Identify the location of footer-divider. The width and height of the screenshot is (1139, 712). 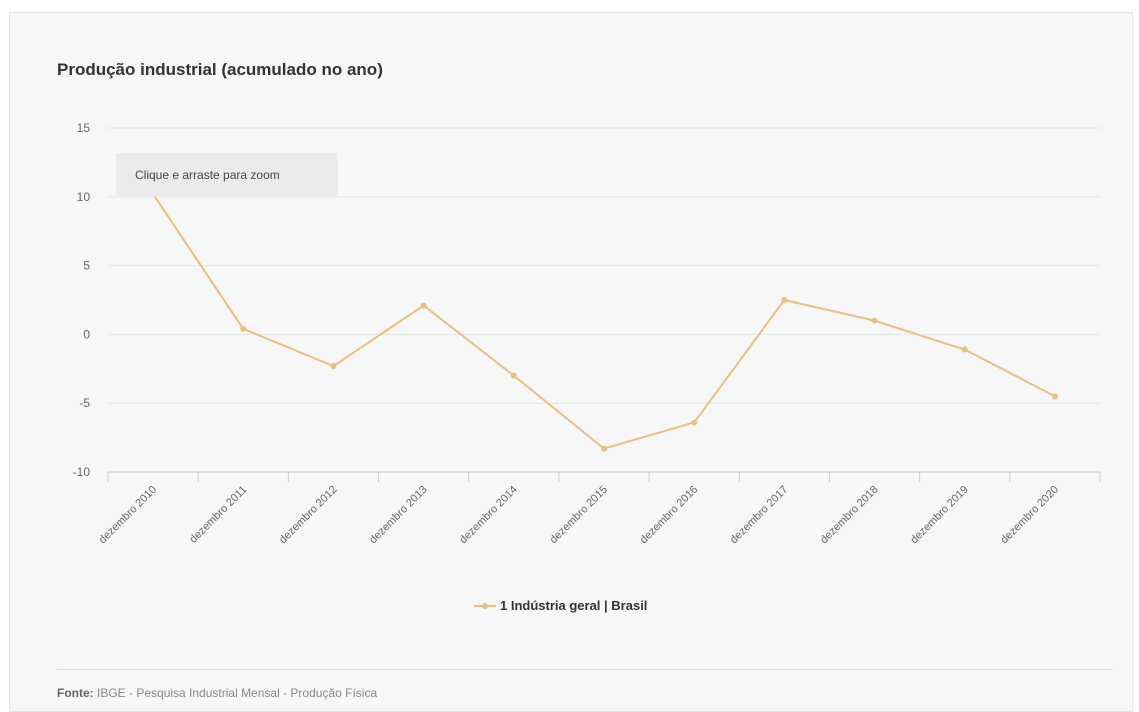
(585, 669).